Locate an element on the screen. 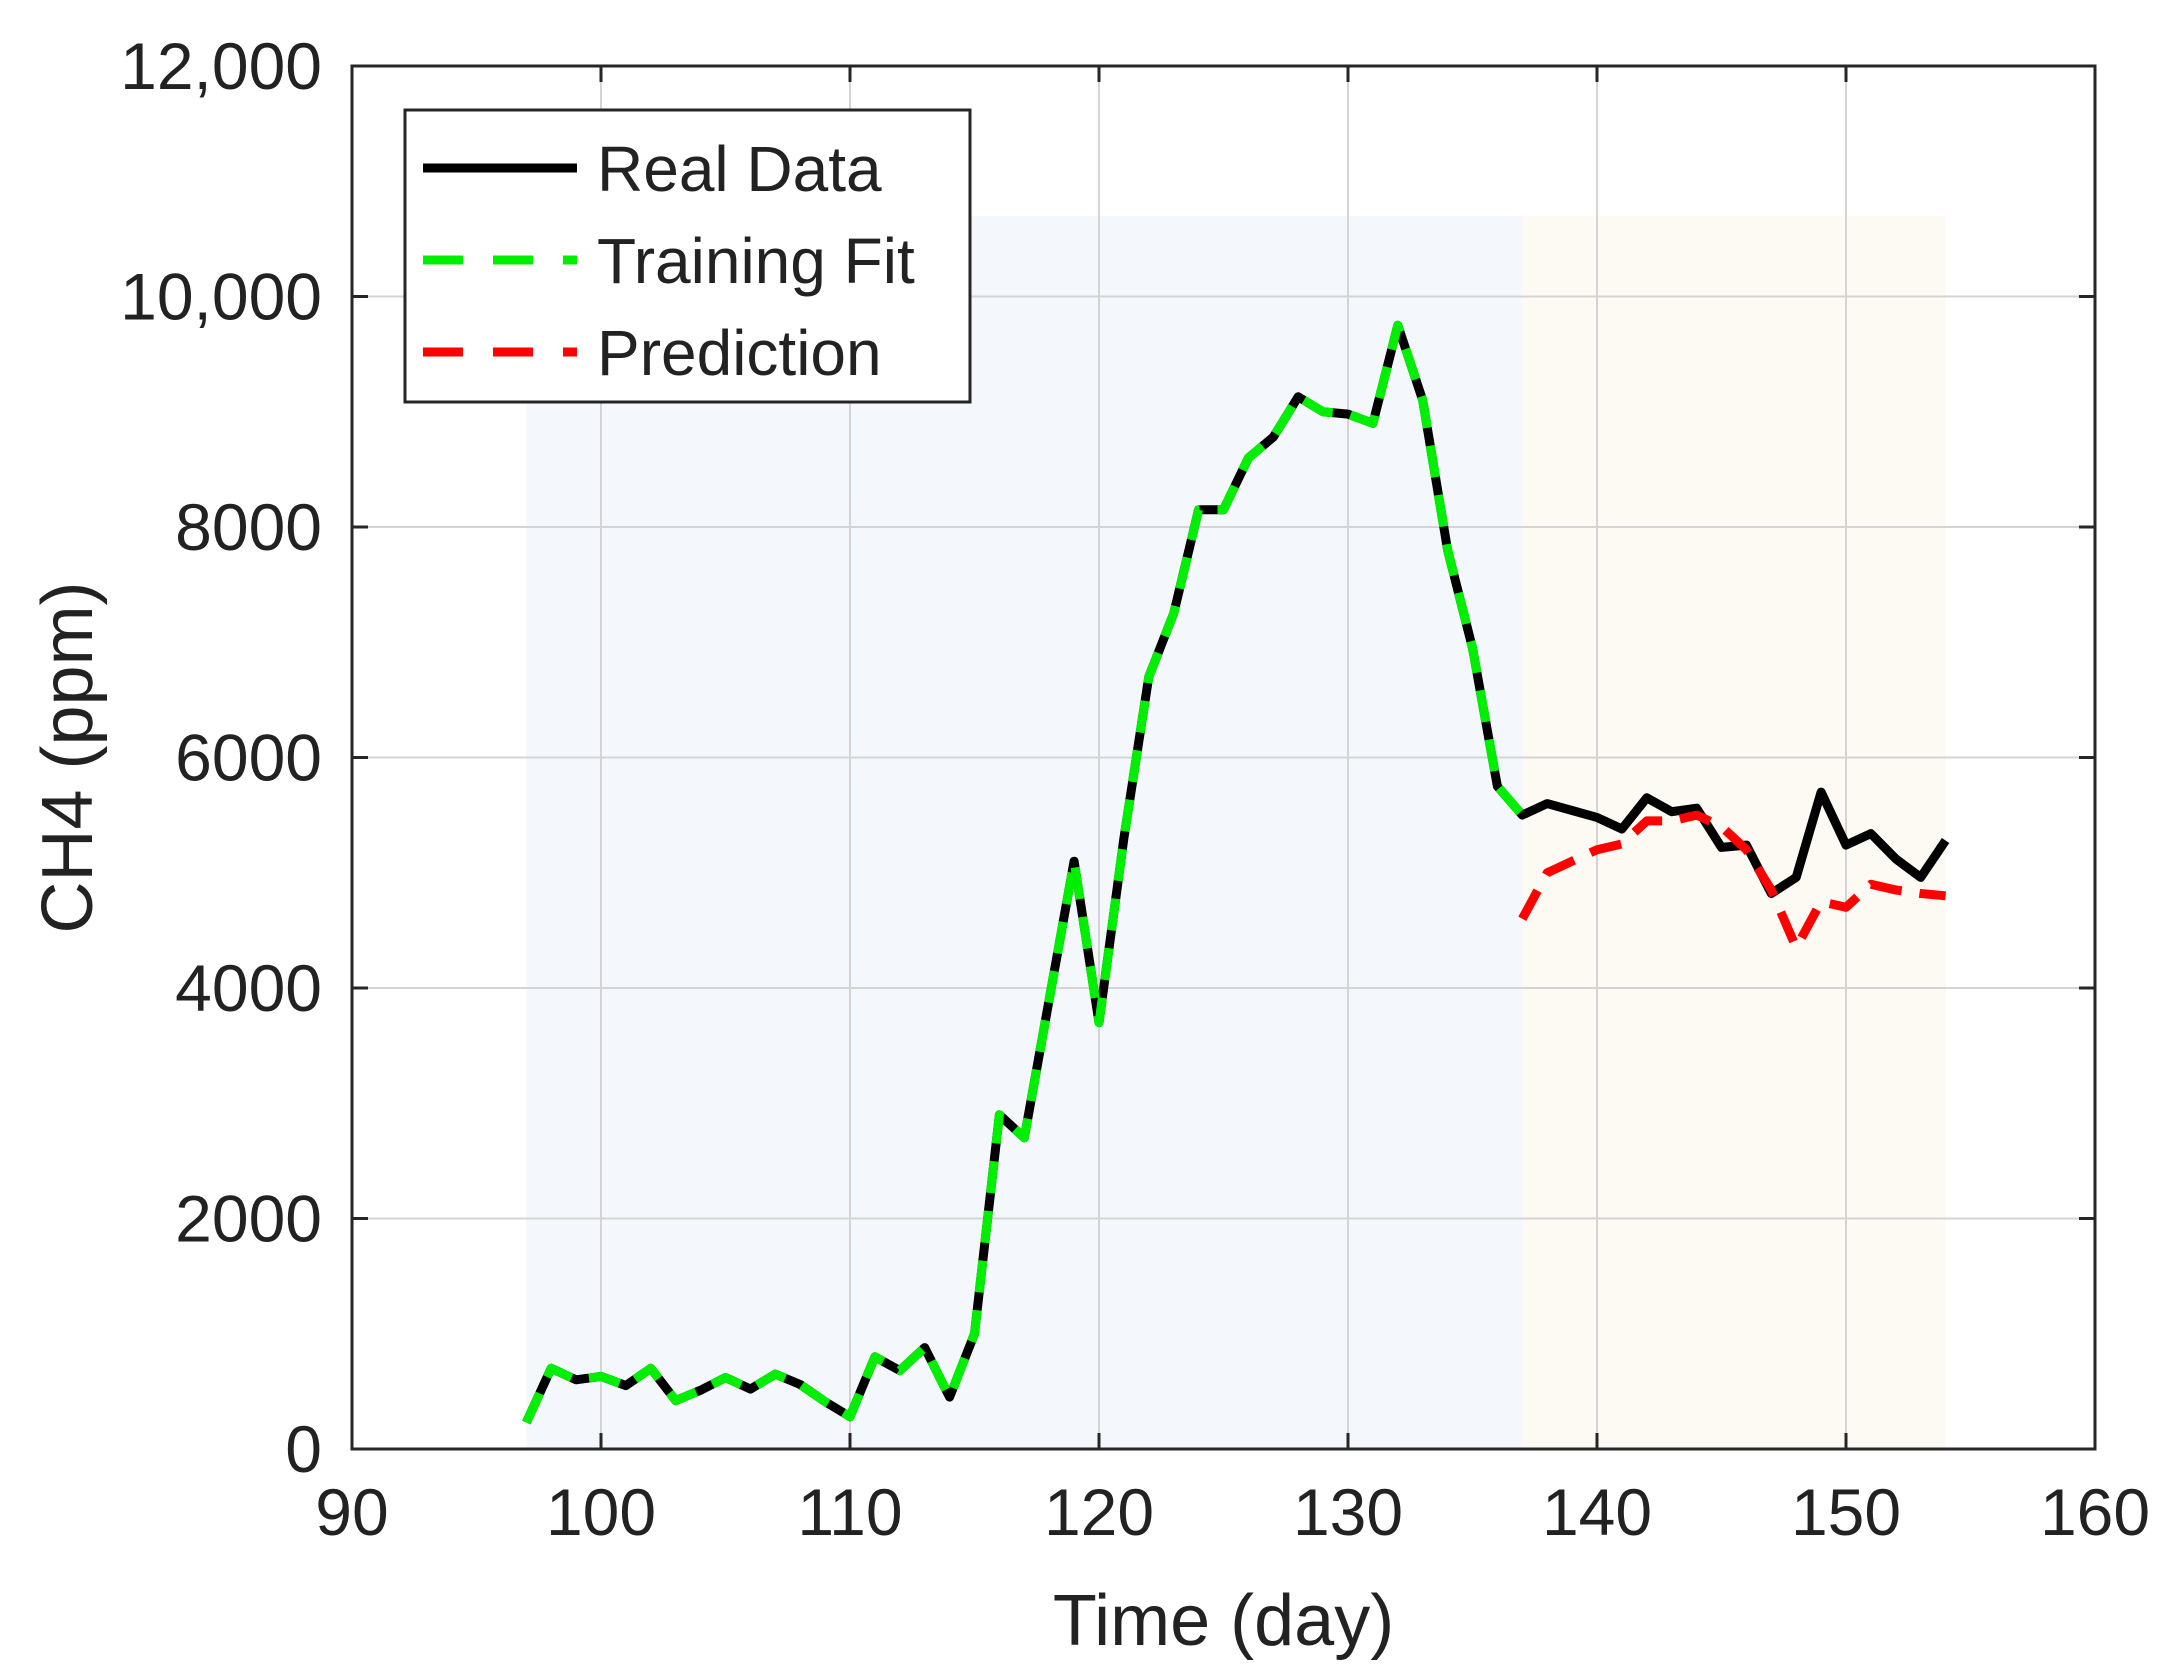  series-prediction is located at coordinates (1732, 881).